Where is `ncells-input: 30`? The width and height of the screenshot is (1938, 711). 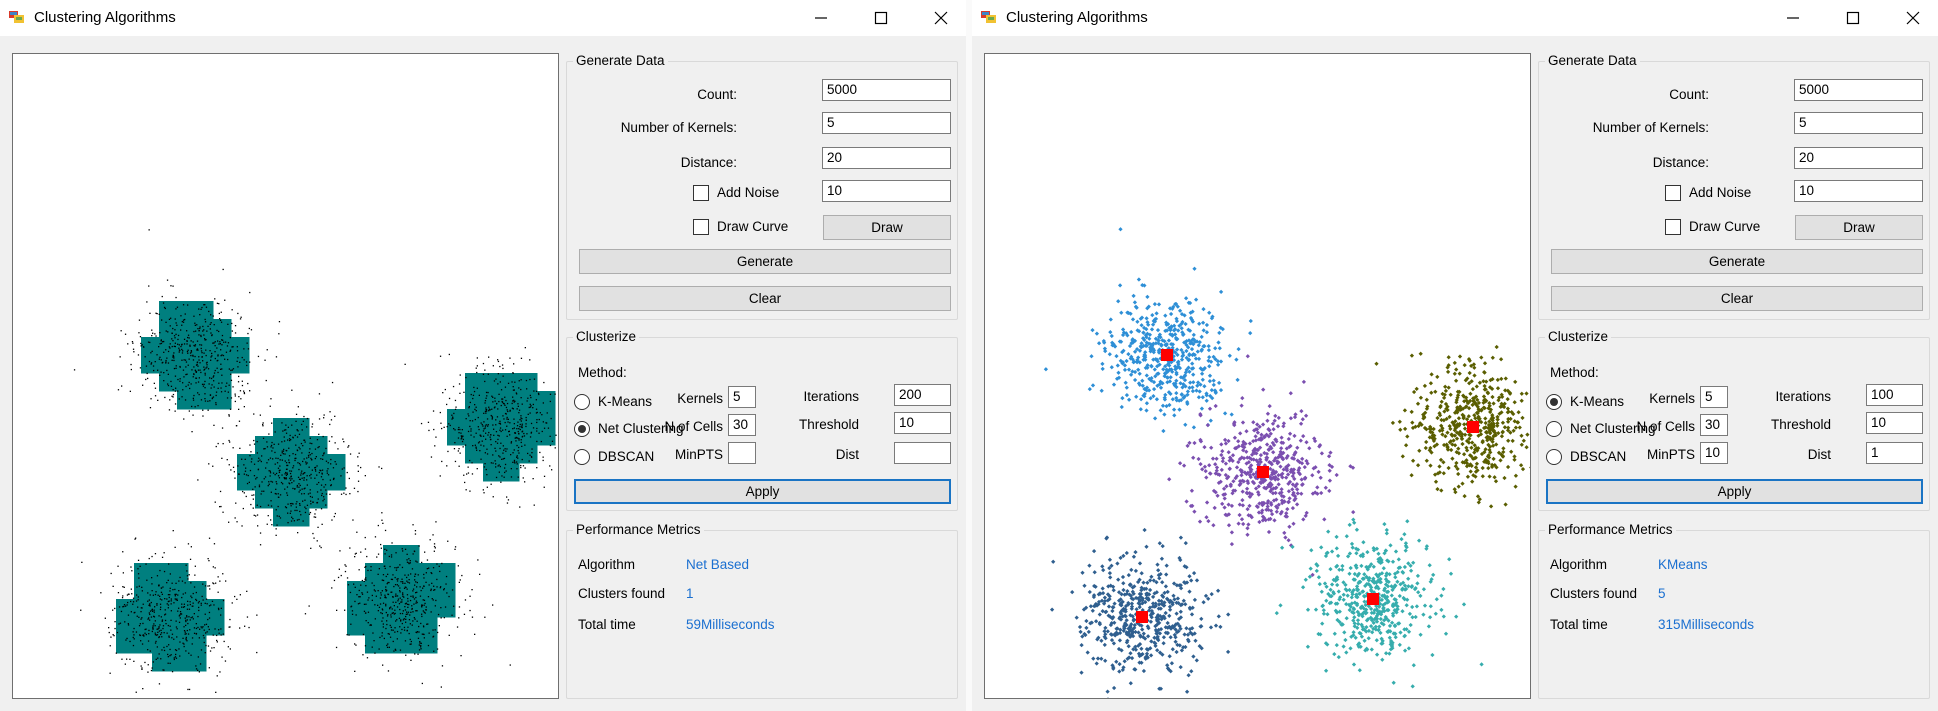 ncells-input: 30 is located at coordinates (742, 425).